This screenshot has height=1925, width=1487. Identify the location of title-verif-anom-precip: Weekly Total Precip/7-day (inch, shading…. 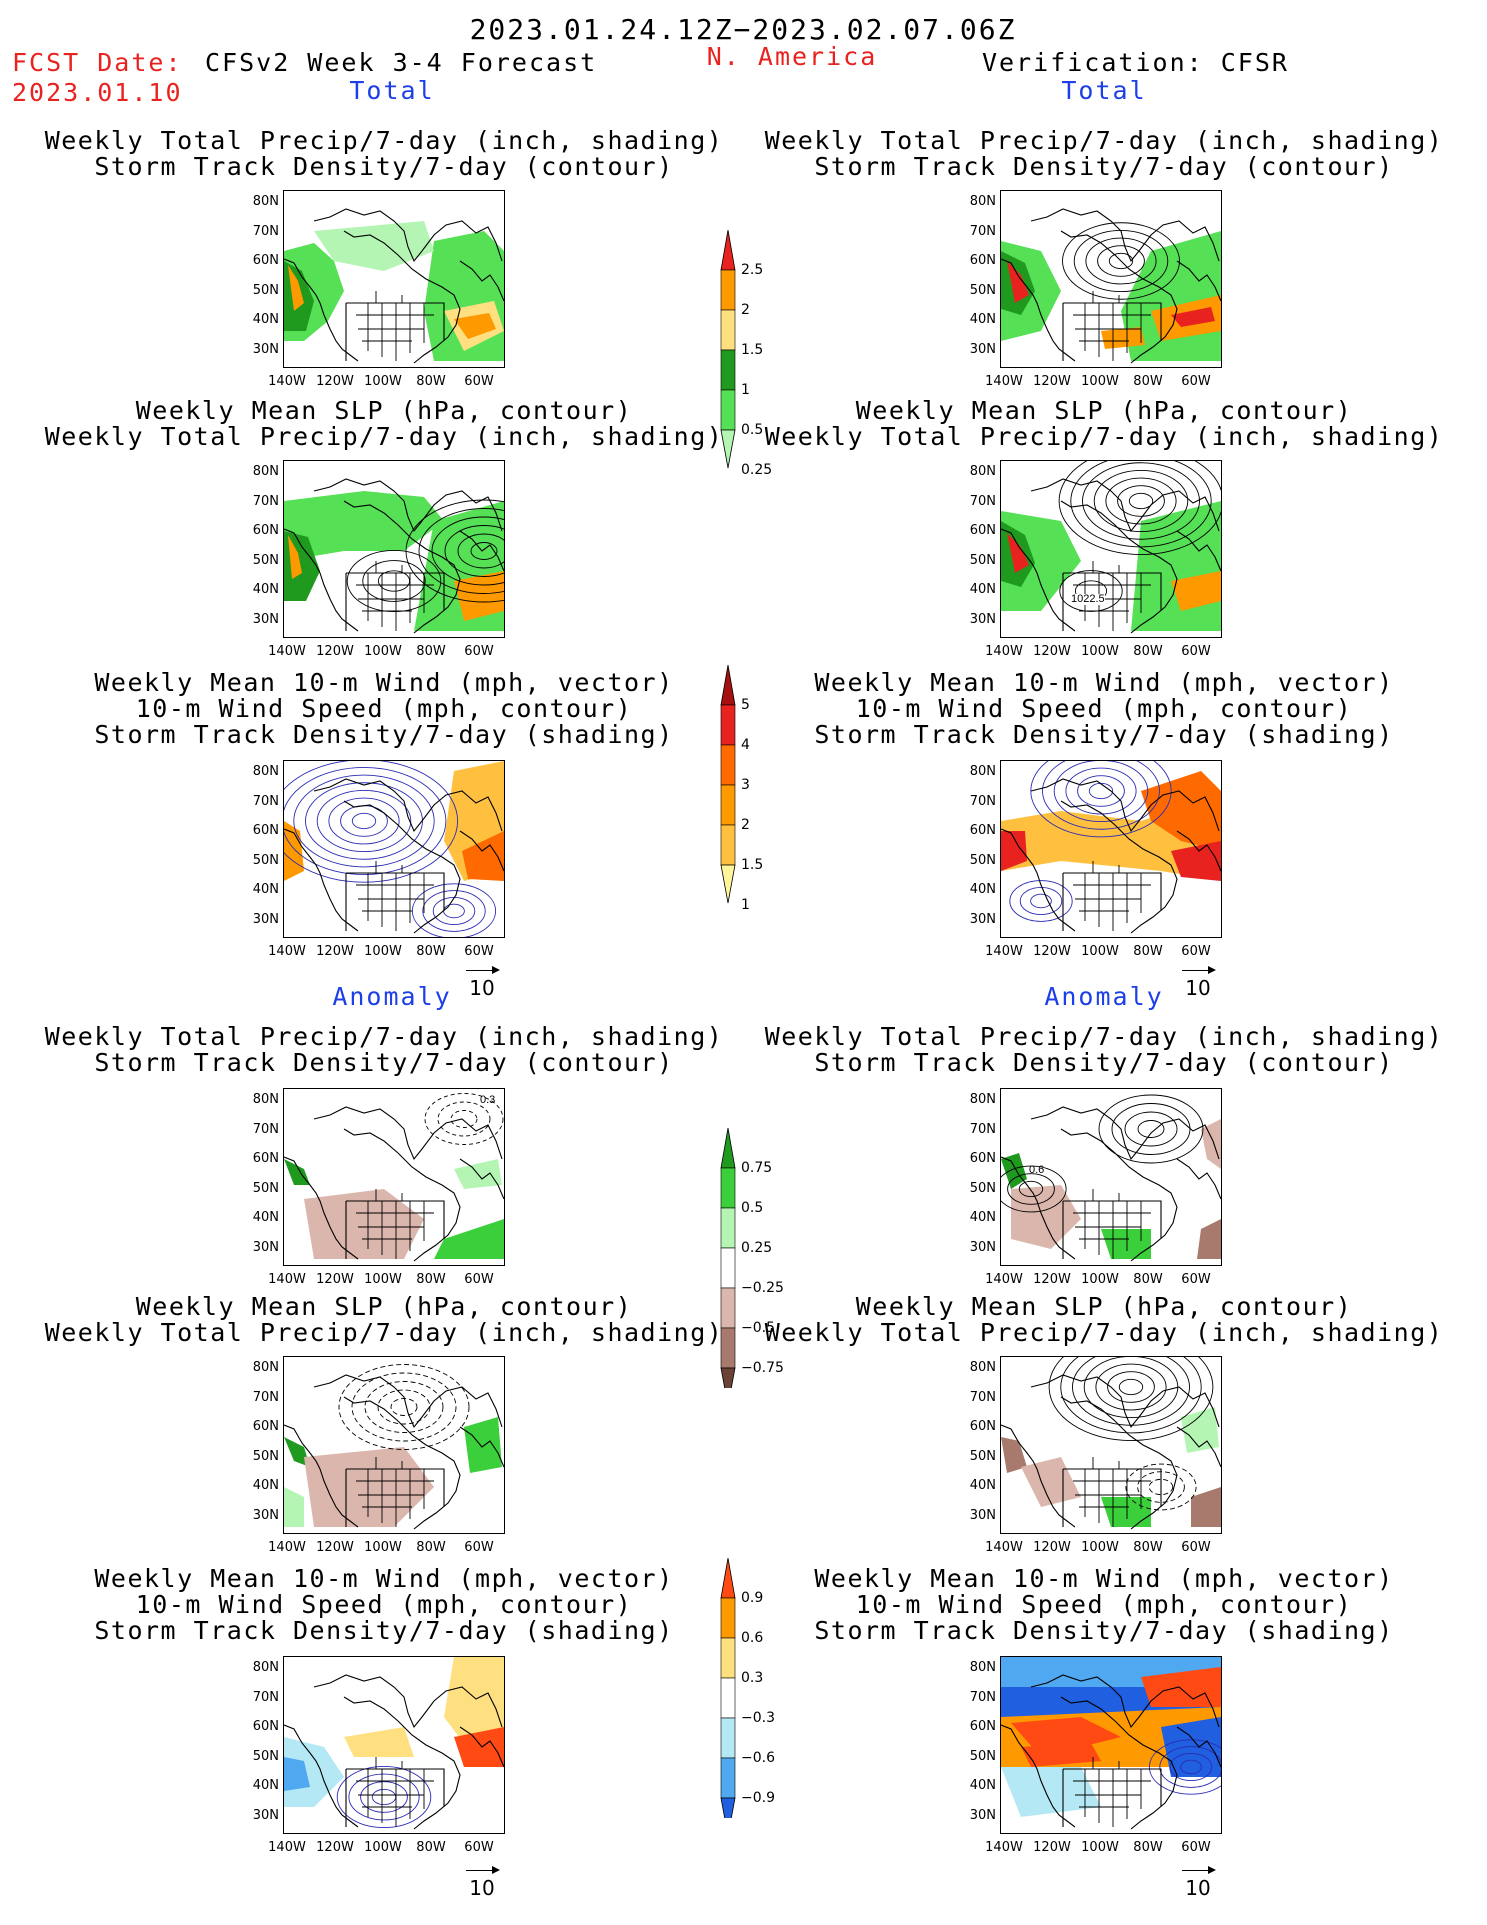
(1104, 1050).